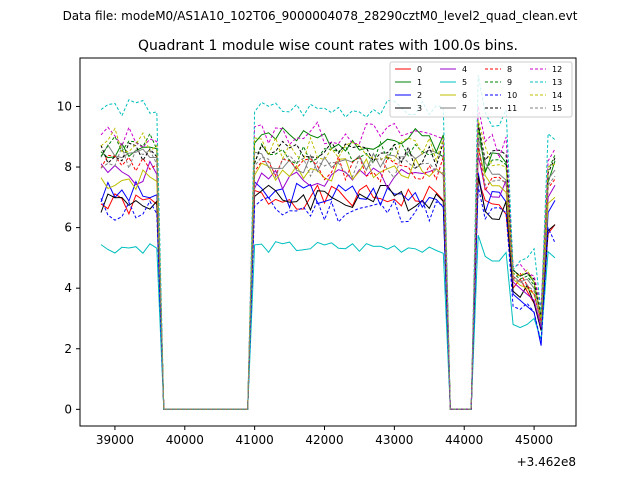  What do you see at coordinates (509, 82) in the screenshot?
I see `legend-label-9: 9` at bounding box center [509, 82].